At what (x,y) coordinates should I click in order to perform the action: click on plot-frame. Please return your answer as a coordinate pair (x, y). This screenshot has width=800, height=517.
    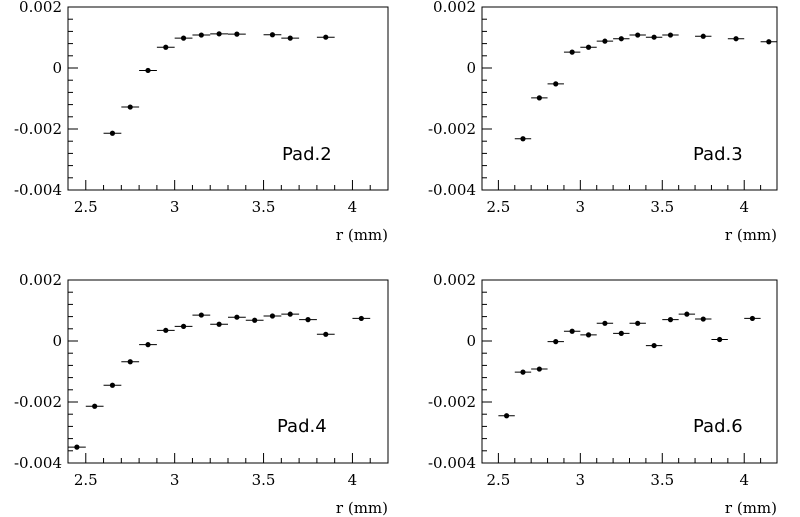
    Looking at the image, I should click on (228, 371).